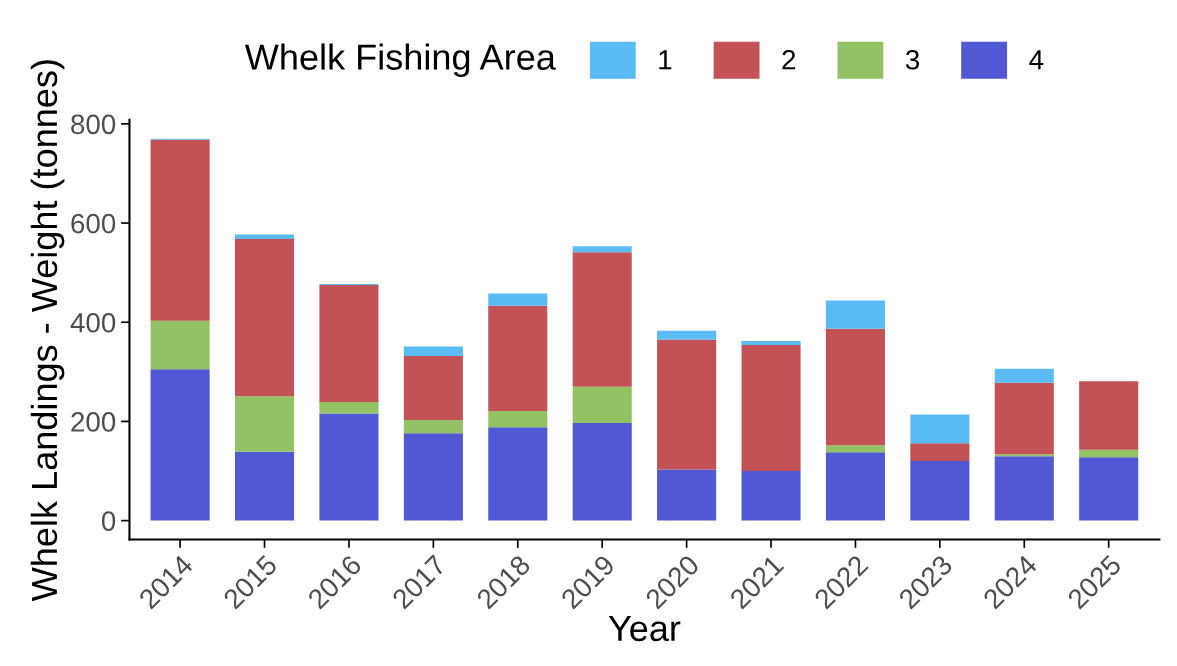 This screenshot has height=666, width=1177. Describe the element at coordinates (644, 628) in the screenshot. I see `x-axis-title: Year` at that location.